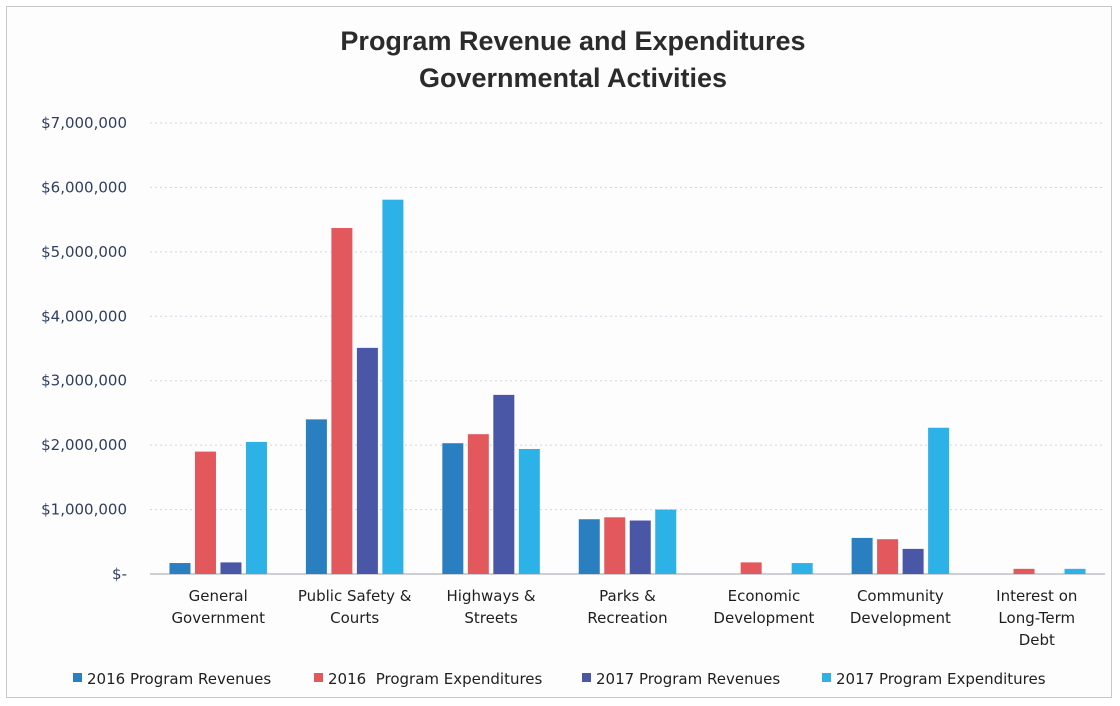 Image resolution: width=1120 pixels, height=706 pixels. What do you see at coordinates (218, 618) in the screenshot?
I see `x-tick-label: Government` at bounding box center [218, 618].